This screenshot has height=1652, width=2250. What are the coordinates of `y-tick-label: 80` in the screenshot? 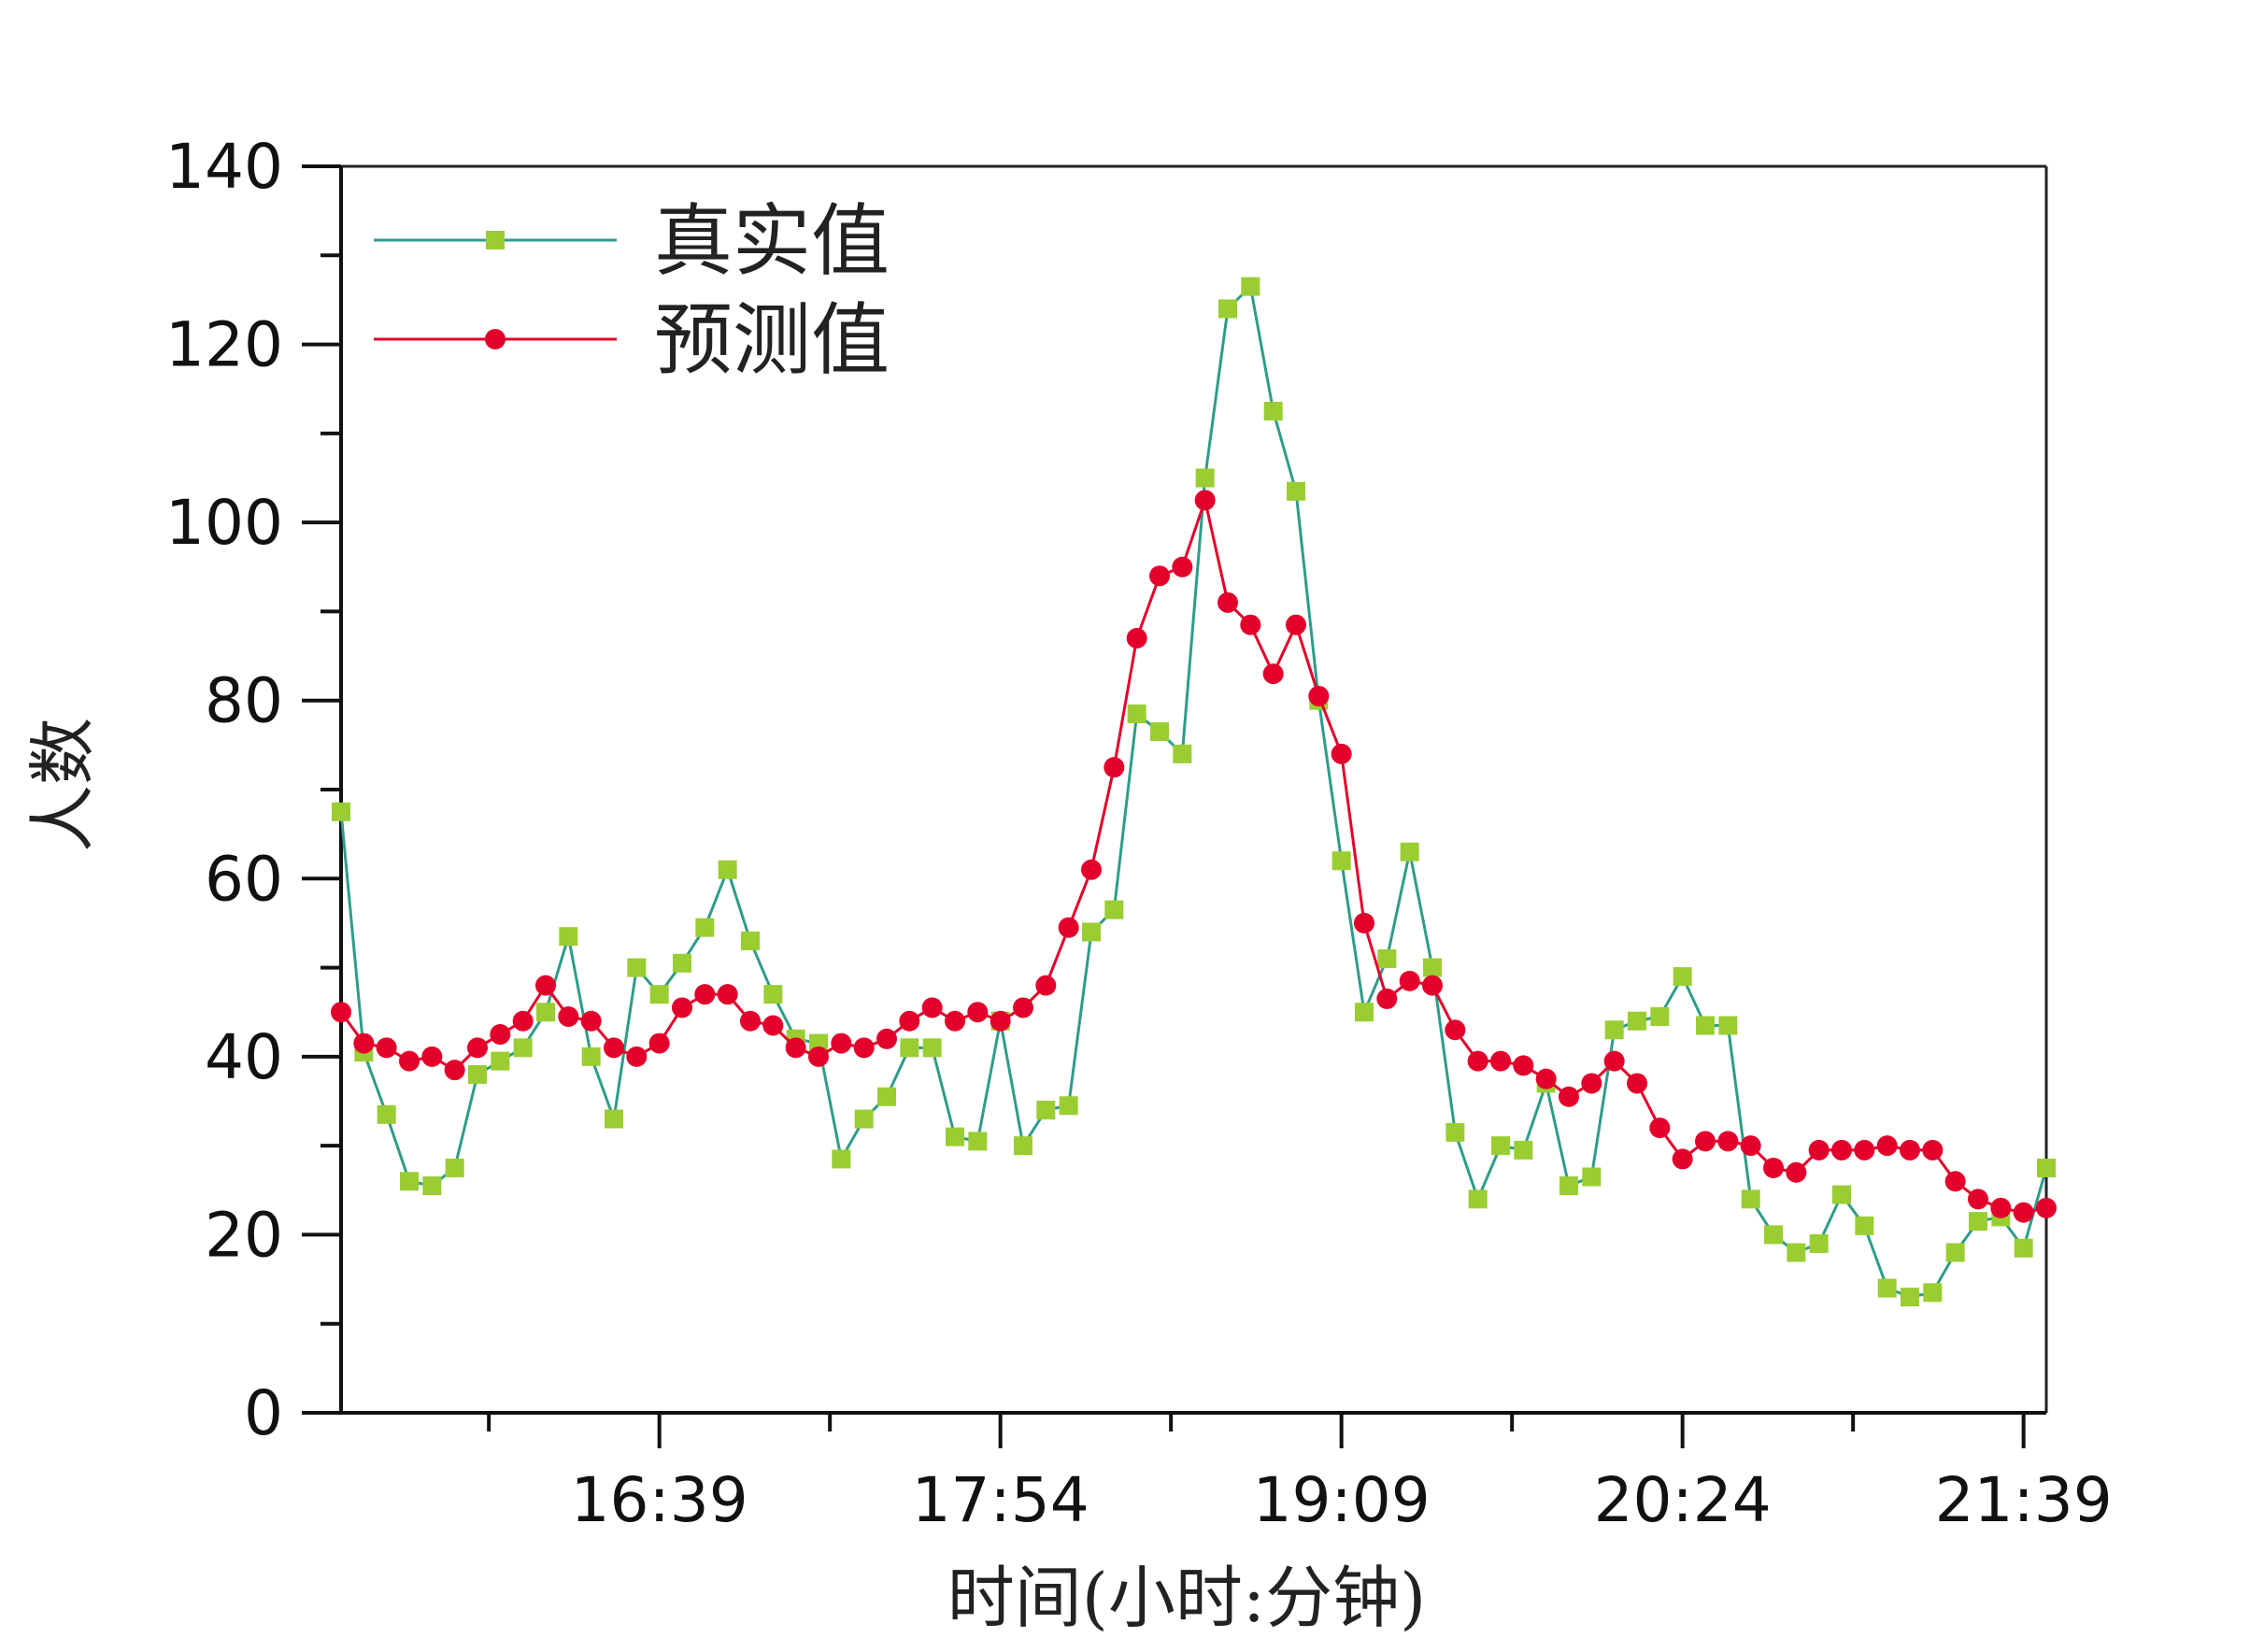 It's located at (244, 701).